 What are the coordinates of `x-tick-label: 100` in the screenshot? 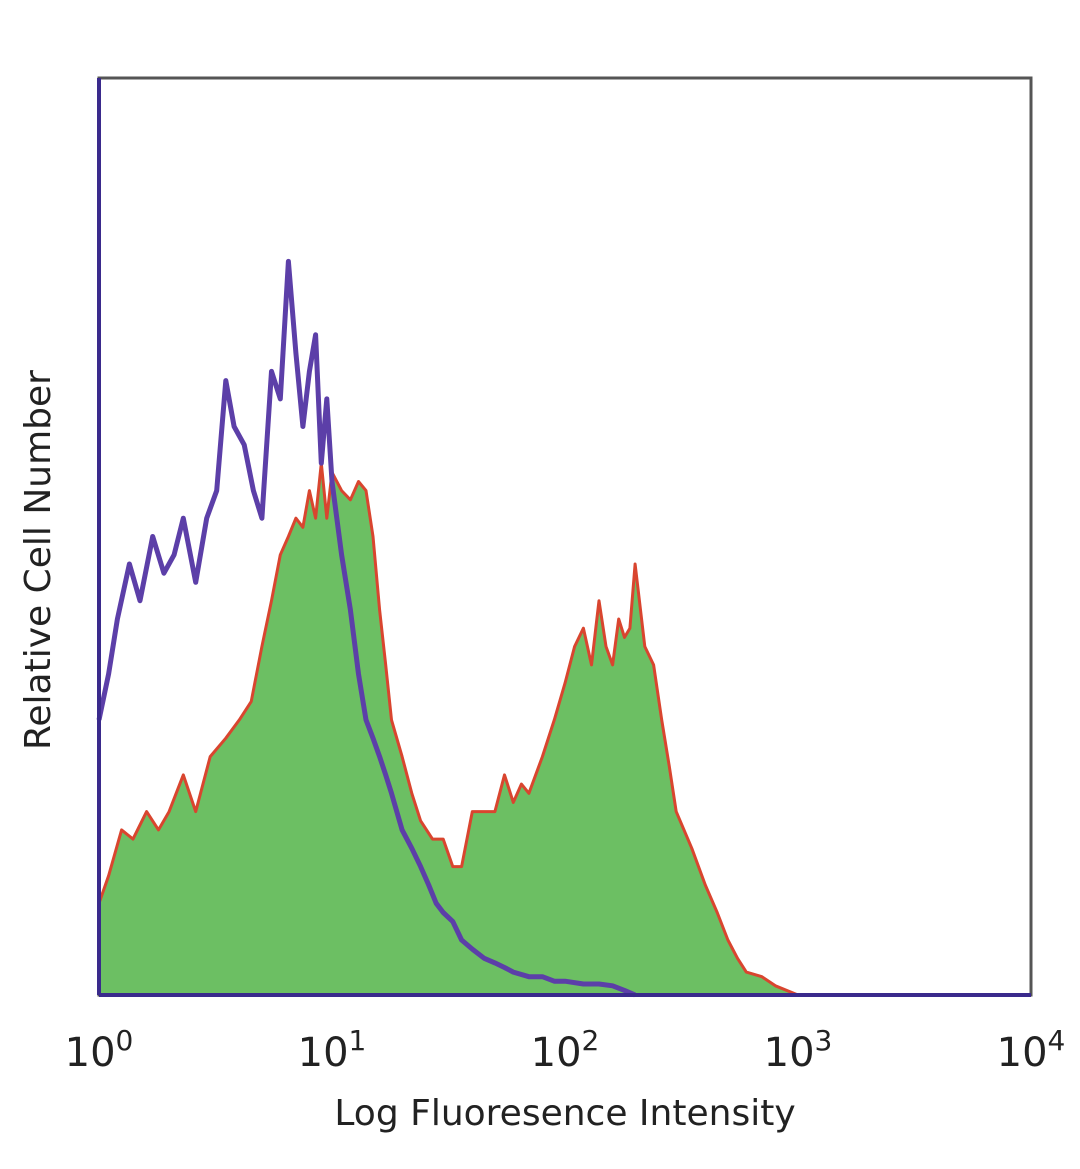 It's located at (99, 1050).